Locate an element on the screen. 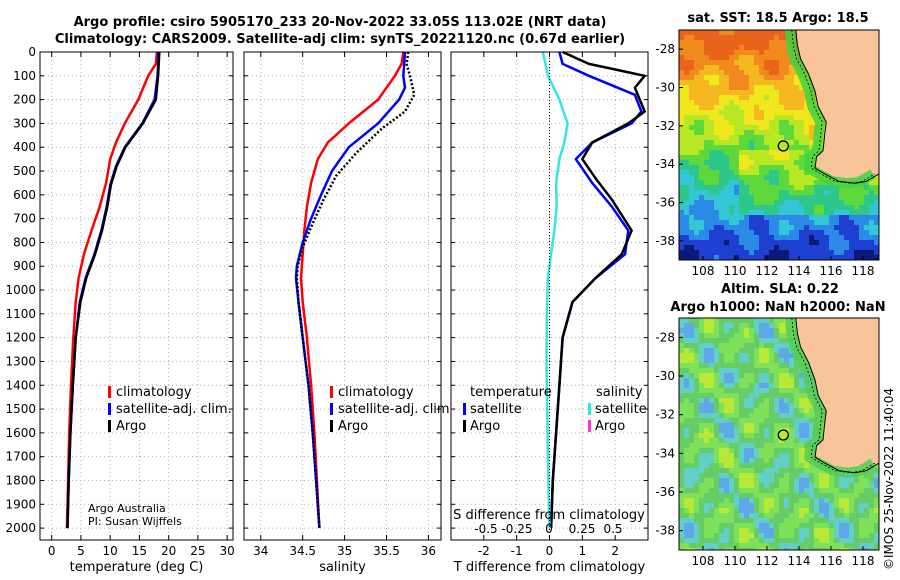 This screenshot has width=900, height=580. x-tick-label: 35 is located at coordinates (344, 551).